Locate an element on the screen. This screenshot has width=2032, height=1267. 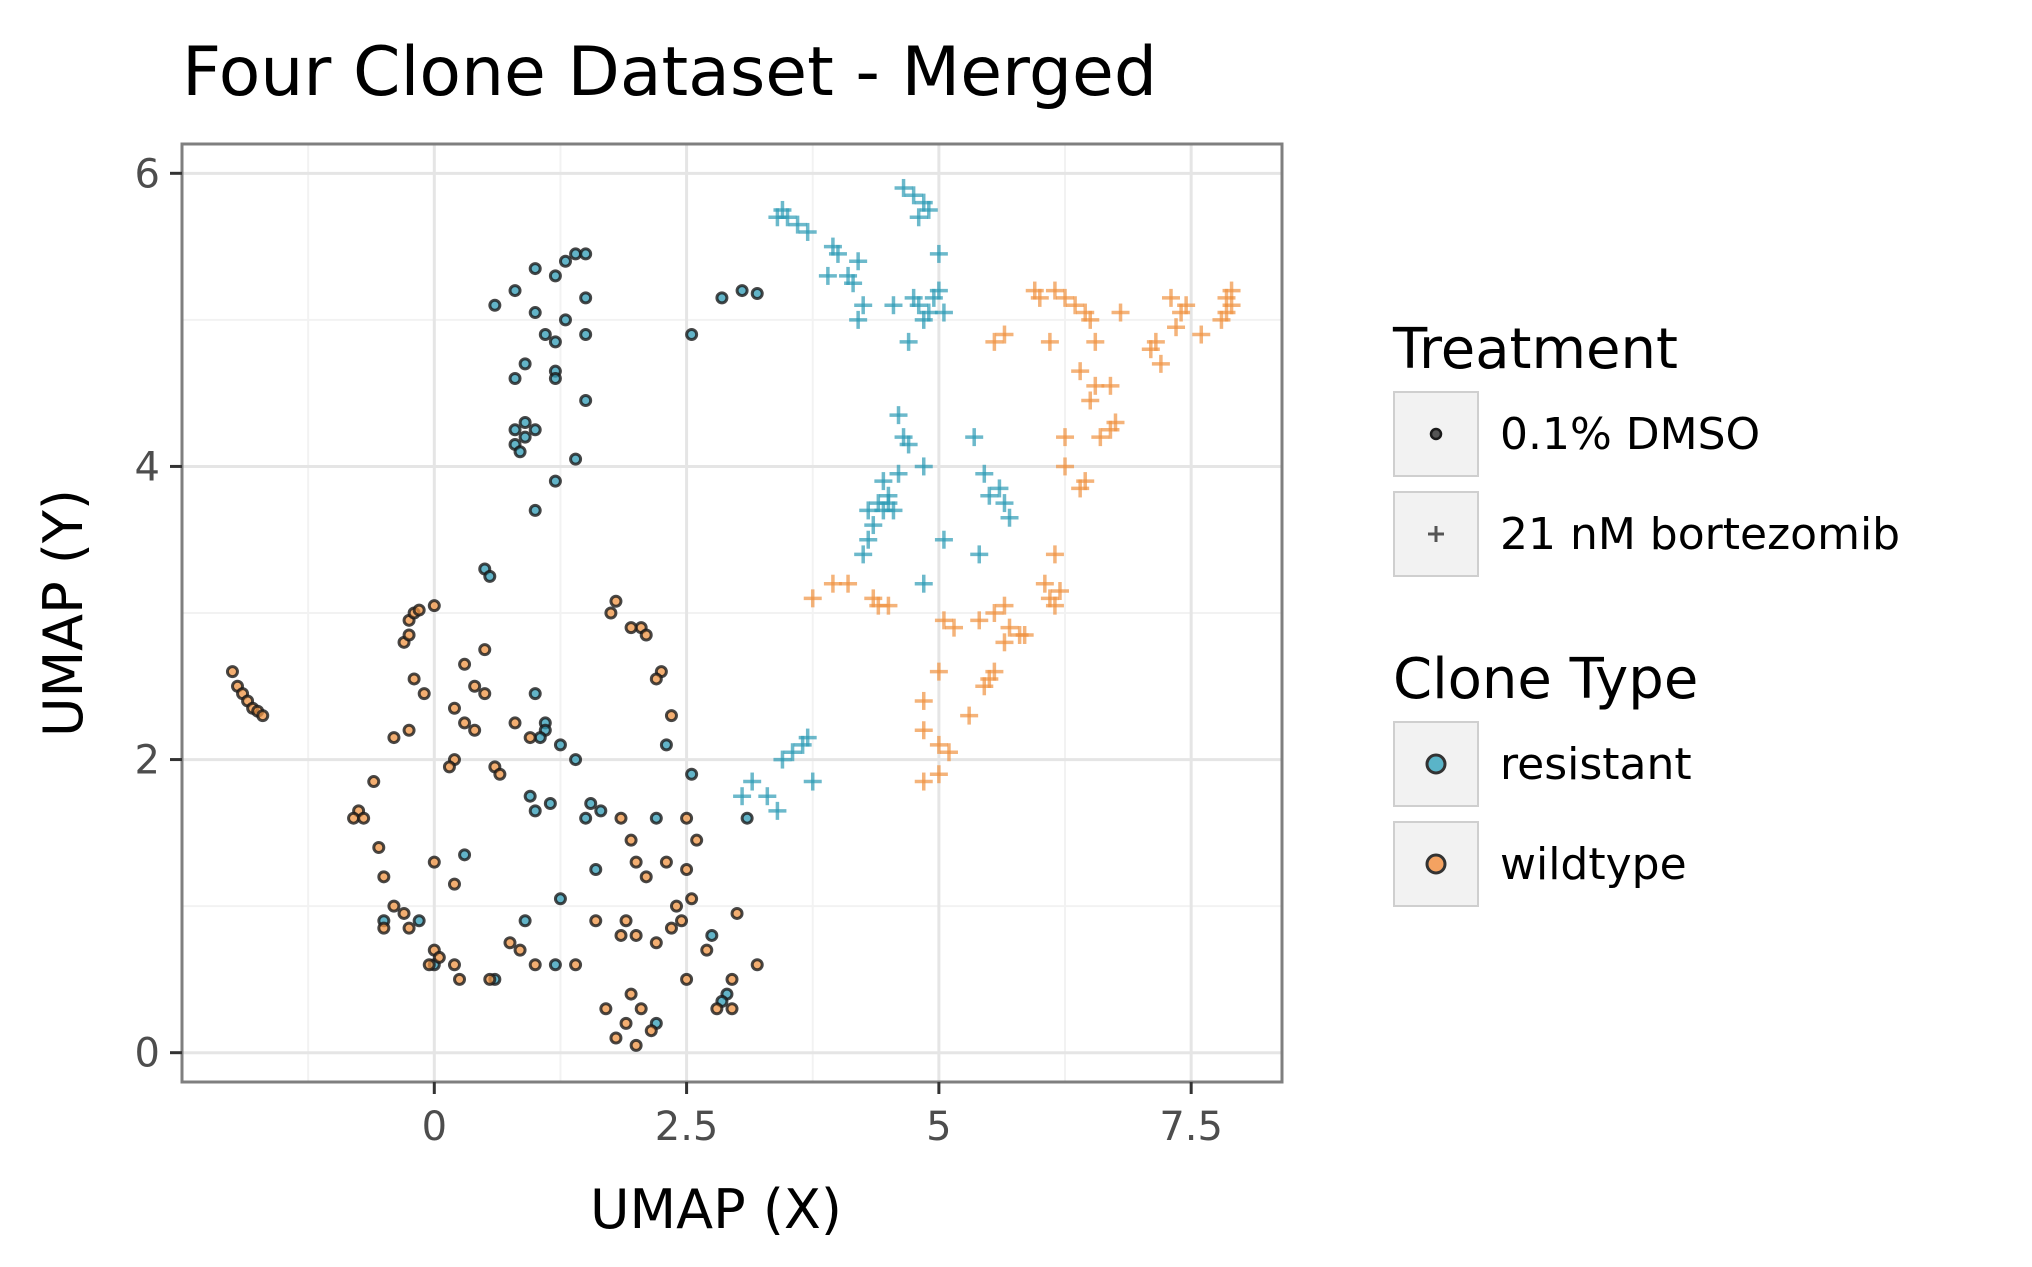
legend-label-bortezomib: 21 nM bortezomib is located at coordinates (1700, 534).